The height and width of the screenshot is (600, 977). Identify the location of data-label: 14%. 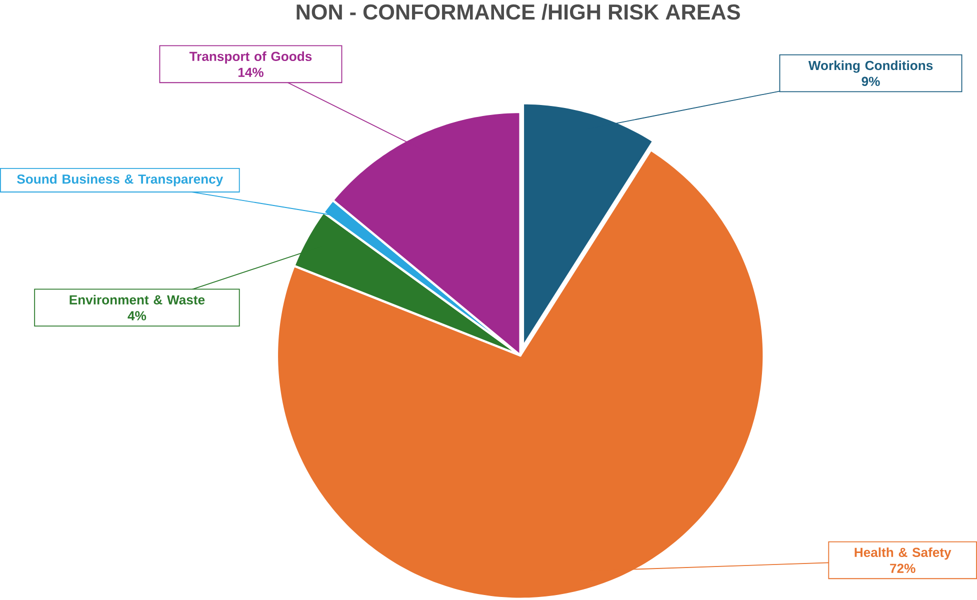
(251, 72).